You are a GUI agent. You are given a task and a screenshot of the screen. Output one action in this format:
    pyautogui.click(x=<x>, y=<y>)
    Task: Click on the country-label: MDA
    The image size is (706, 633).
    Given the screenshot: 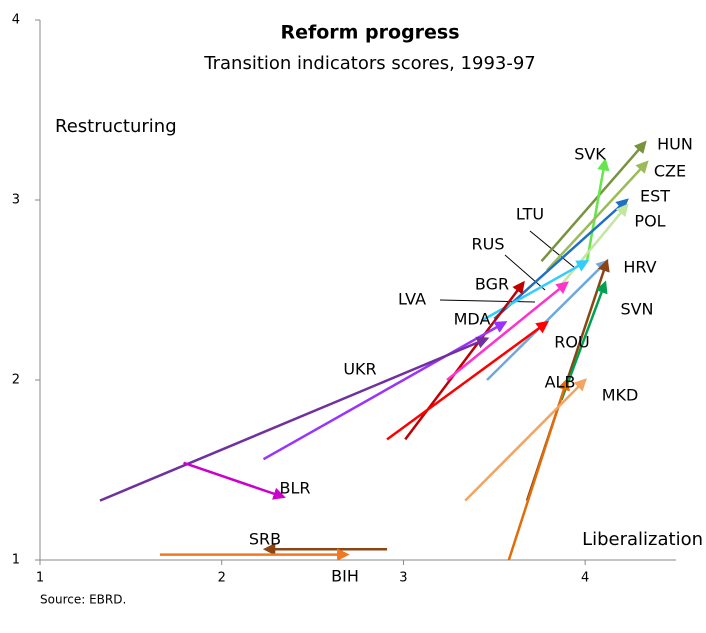 What is the action you would take?
    pyautogui.click(x=472, y=319)
    